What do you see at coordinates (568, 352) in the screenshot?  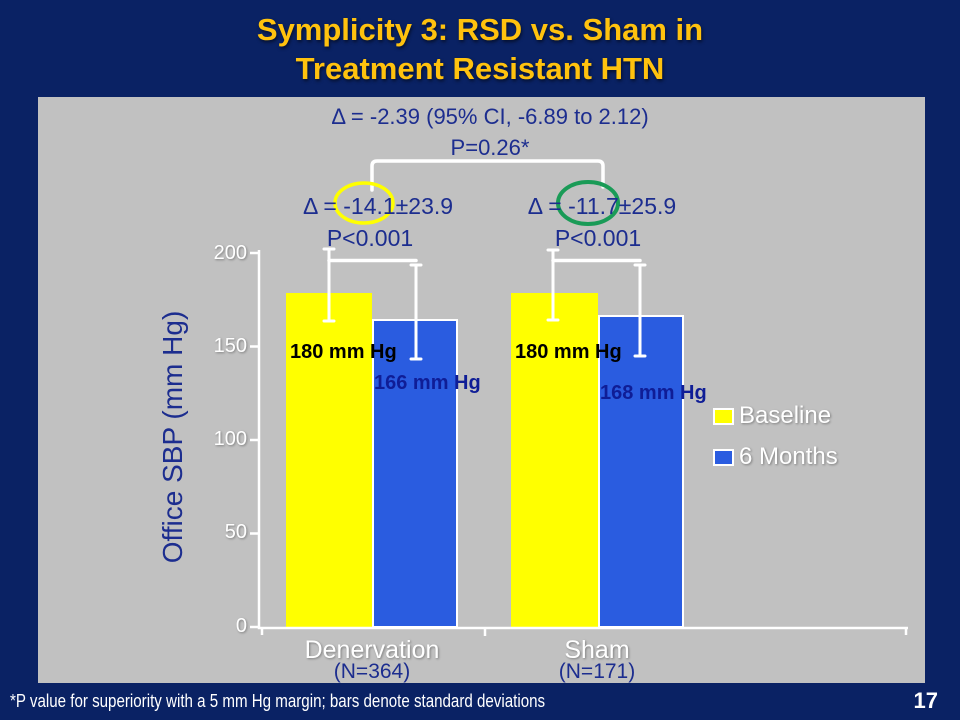 I see `bar-value-label-sham-baseline: 180 mm Hg` at bounding box center [568, 352].